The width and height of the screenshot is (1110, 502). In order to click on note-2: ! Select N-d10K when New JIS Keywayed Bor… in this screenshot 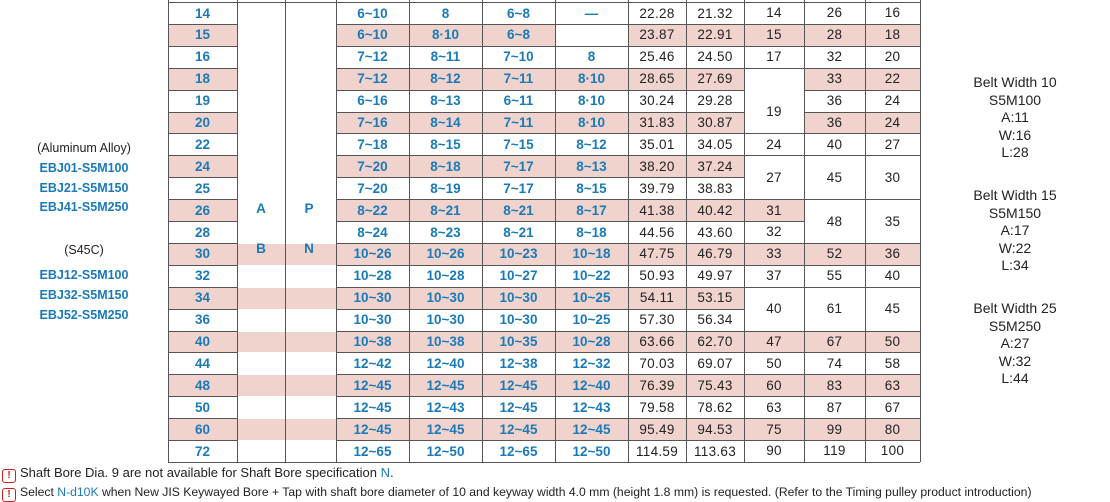, I will do `click(517, 493)`.